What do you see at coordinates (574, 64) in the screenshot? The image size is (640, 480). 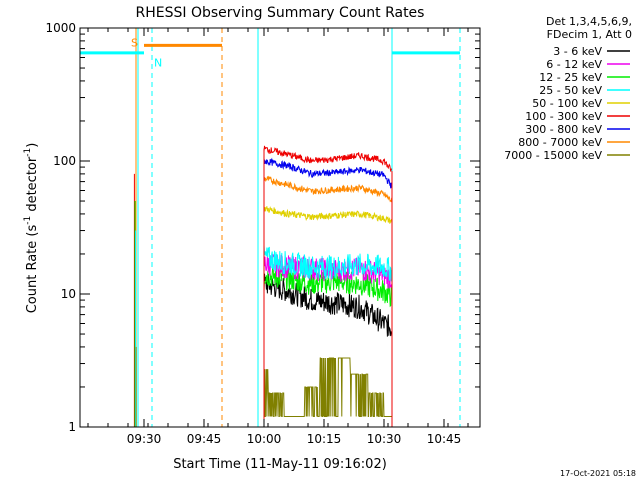 I see `legend-label-1: 6 - 12 keV` at bounding box center [574, 64].